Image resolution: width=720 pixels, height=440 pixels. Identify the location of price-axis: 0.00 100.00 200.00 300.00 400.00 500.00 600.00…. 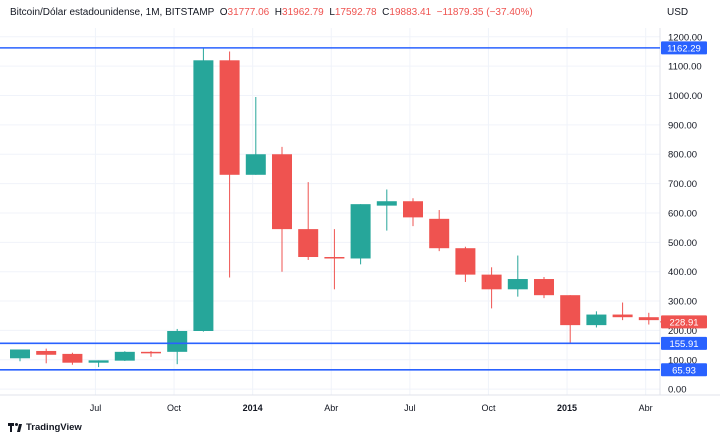
(685, 213).